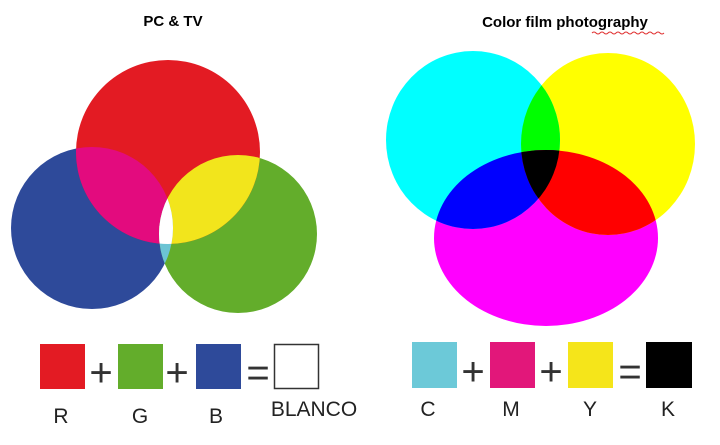 The height and width of the screenshot is (445, 720). I want to click on left-title: PC & TV, so click(172, 21).